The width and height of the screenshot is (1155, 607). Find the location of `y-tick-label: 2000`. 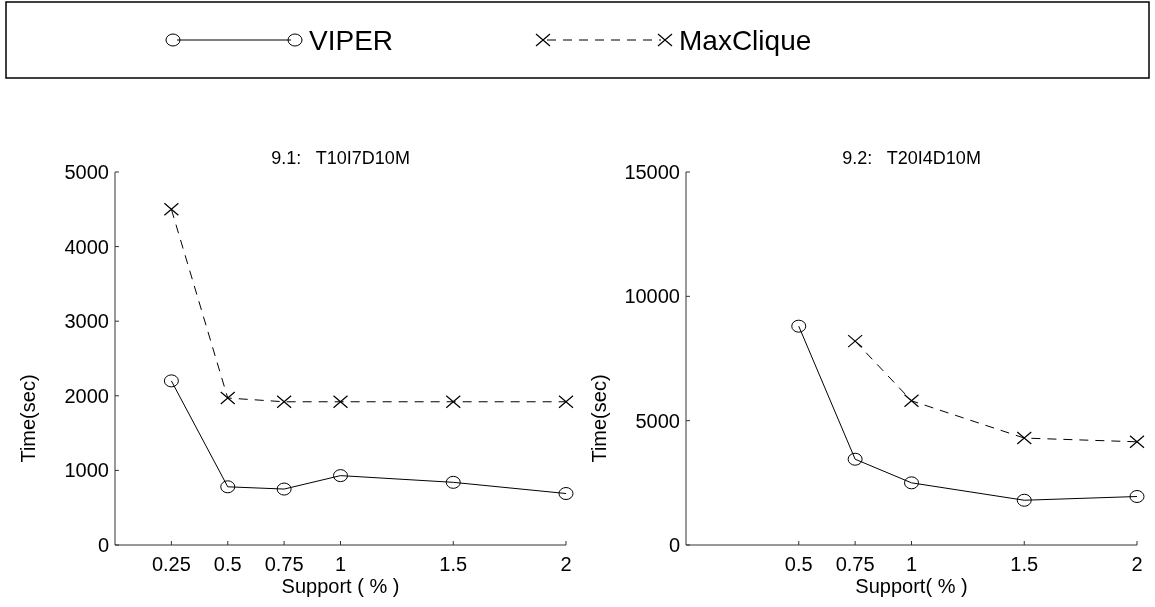

y-tick-label: 2000 is located at coordinates (86, 395).